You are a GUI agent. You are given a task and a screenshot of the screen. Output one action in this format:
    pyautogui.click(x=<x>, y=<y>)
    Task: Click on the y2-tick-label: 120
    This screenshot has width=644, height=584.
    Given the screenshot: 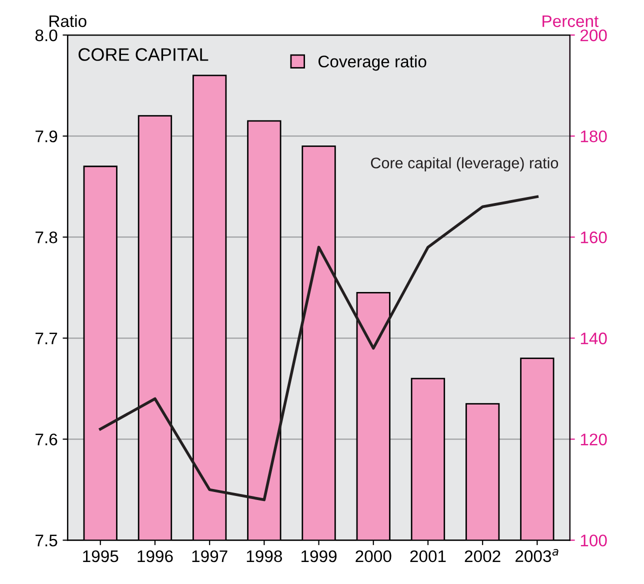 What is the action you would take?
    pyautogui.click(x=593, y=440)
    